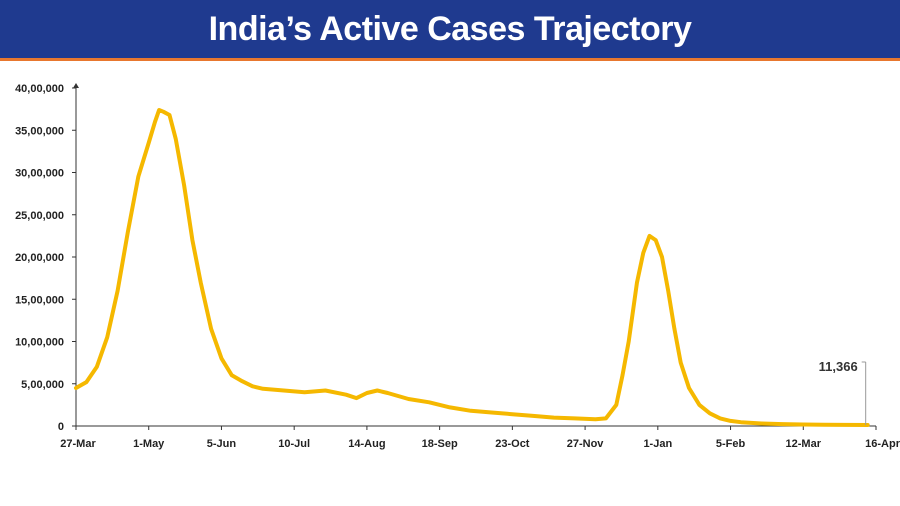 This screenshot has height=506, width=900. I want to click on y-tick-label: 5,00,000, so click(42, 385).